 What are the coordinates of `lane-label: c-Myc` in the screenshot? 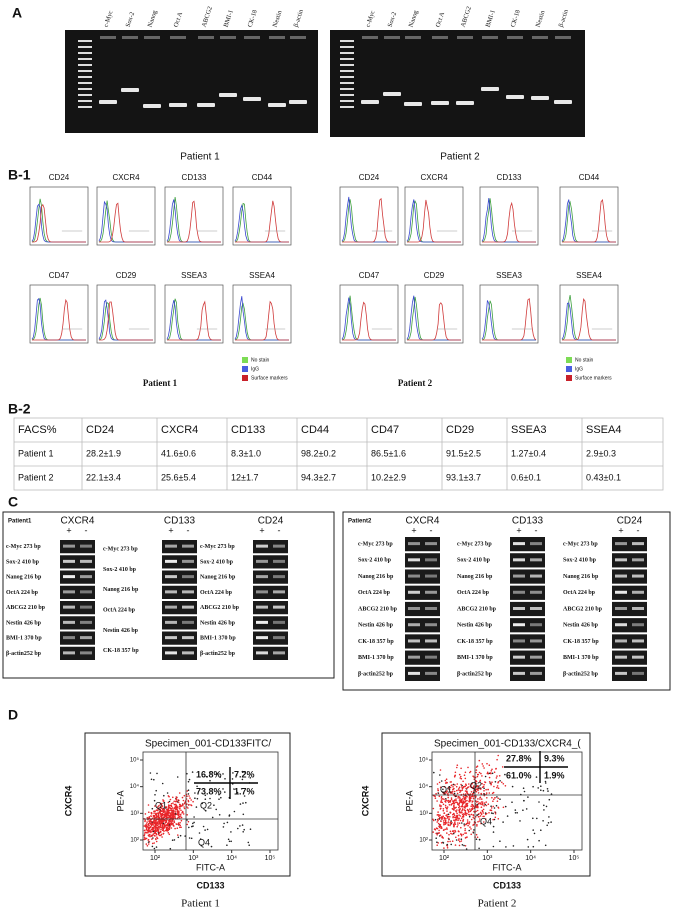 It's located at (109, 19).